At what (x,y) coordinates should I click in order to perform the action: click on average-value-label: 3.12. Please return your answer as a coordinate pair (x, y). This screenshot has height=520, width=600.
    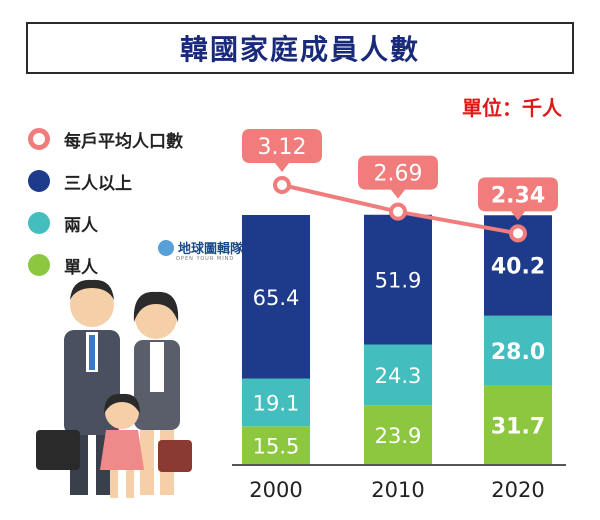
    Looking at the image, I should click on (282, 147).